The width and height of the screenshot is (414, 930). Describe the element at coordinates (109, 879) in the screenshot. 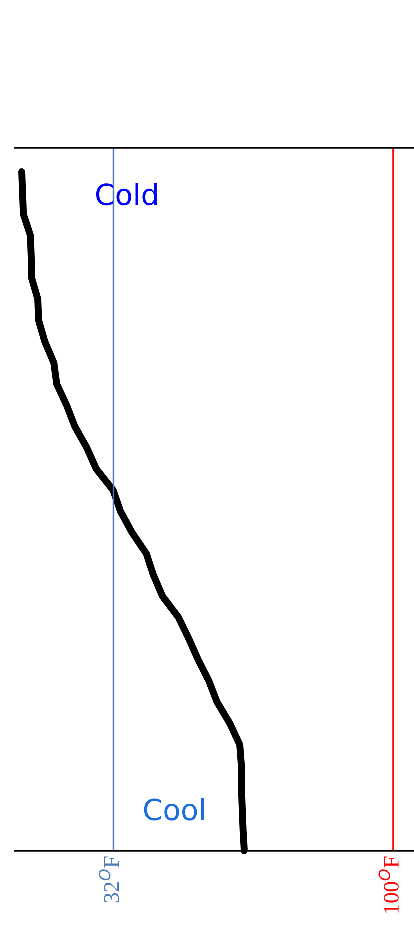

I see `x-tick-label: 32$^{O}$F` at that location.